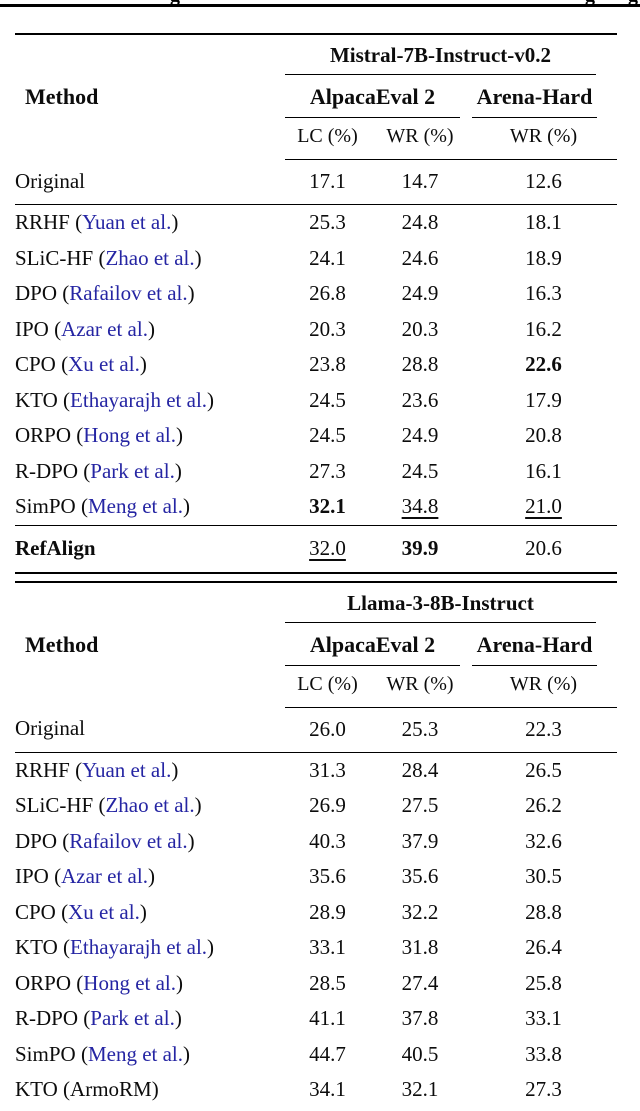  What do you see at coordinates (327, 911) in the screenshot?
I see `metric-value-cell: 28.9` at bounding box center [327, 911].